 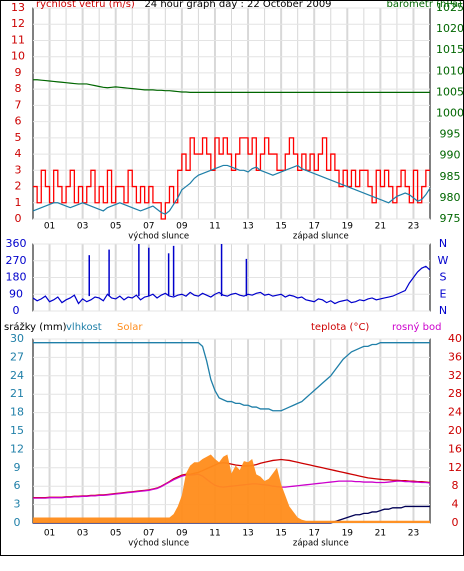 I want to click on panel3-xtick-label: 07, so click(x=148, y=534).